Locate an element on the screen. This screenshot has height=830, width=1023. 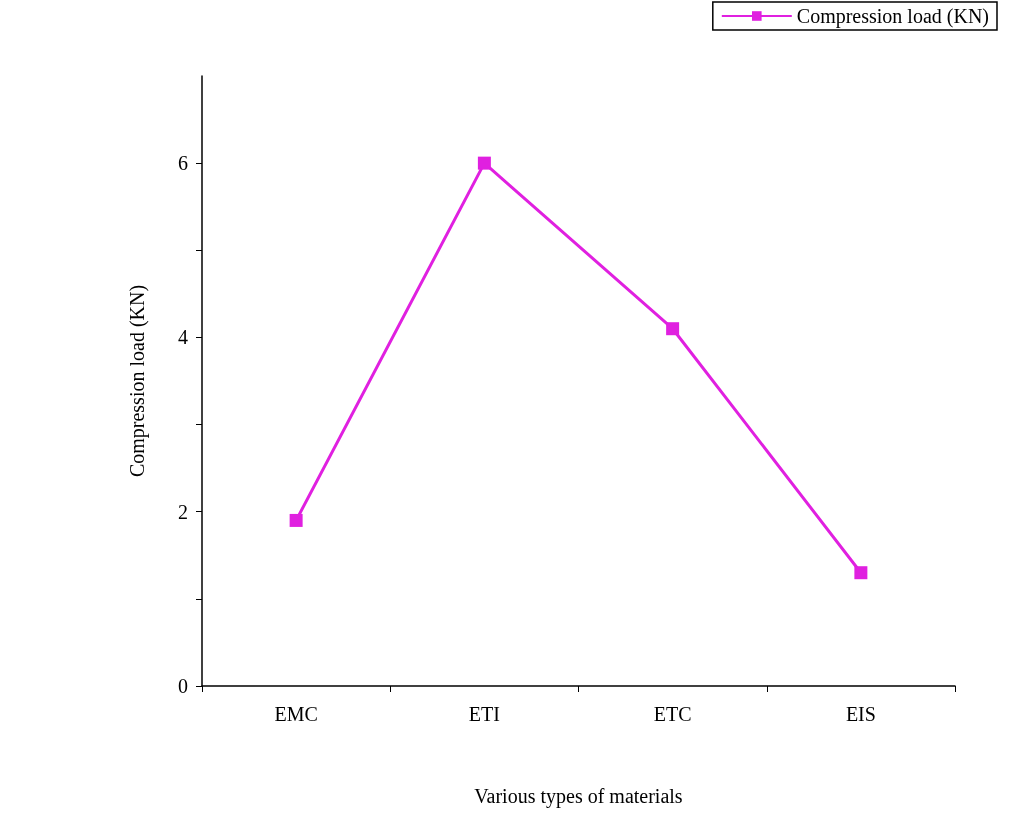
y-tick-label: 4 is located at coordinates (183, 337).